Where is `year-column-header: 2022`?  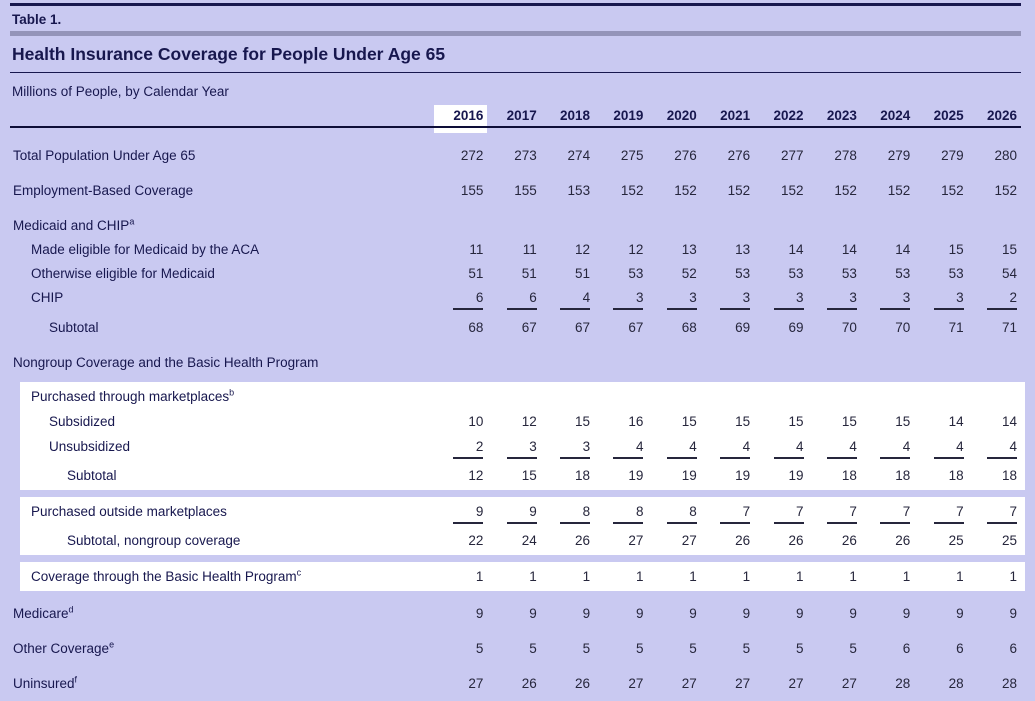
year-column-header: 2022 is located at coordinates (788, 115).